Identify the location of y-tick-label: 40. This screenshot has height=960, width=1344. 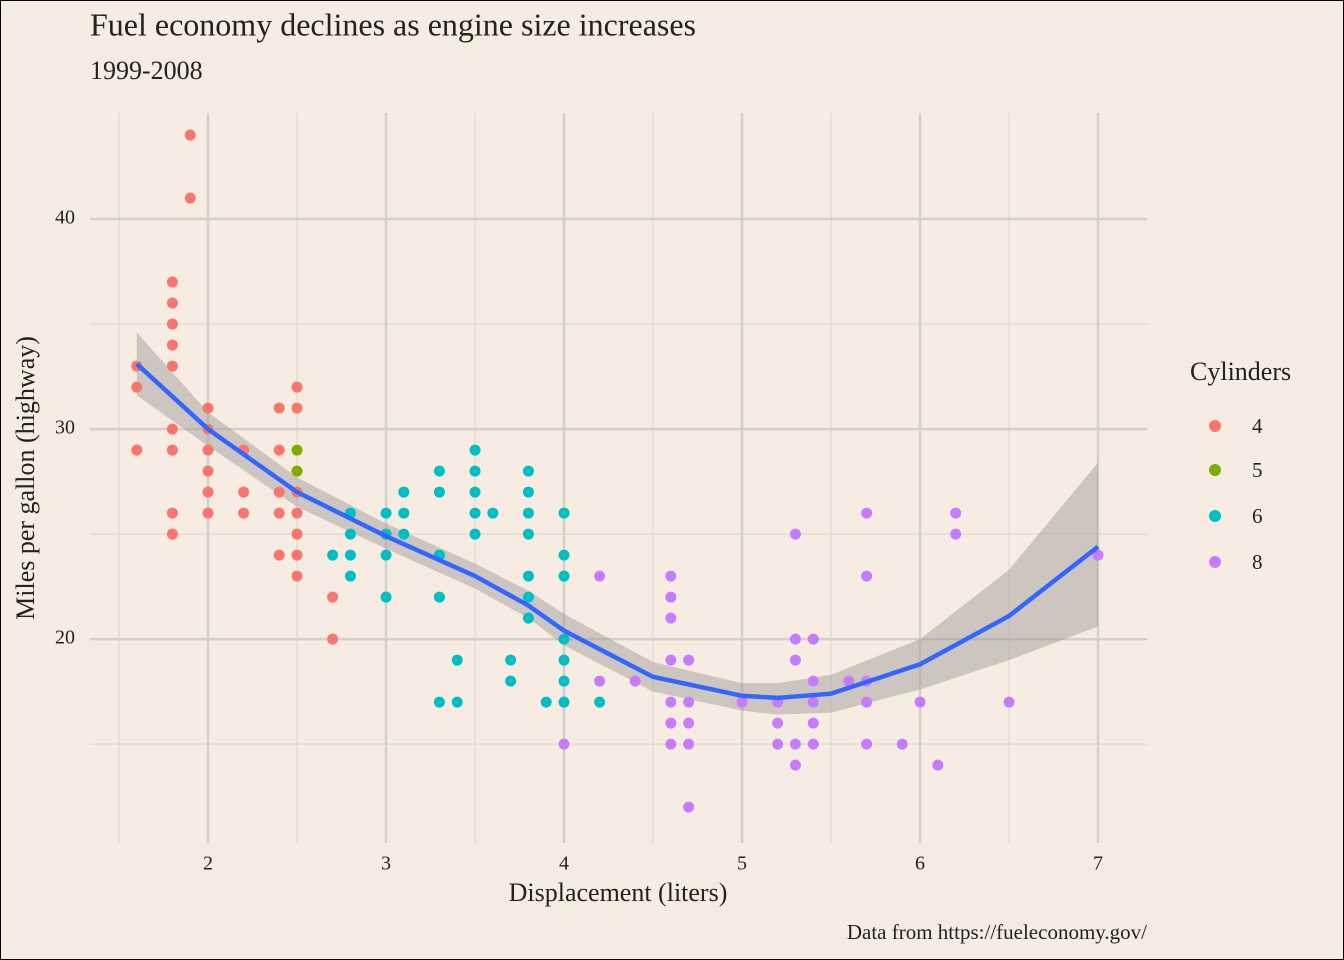
(65, 218).